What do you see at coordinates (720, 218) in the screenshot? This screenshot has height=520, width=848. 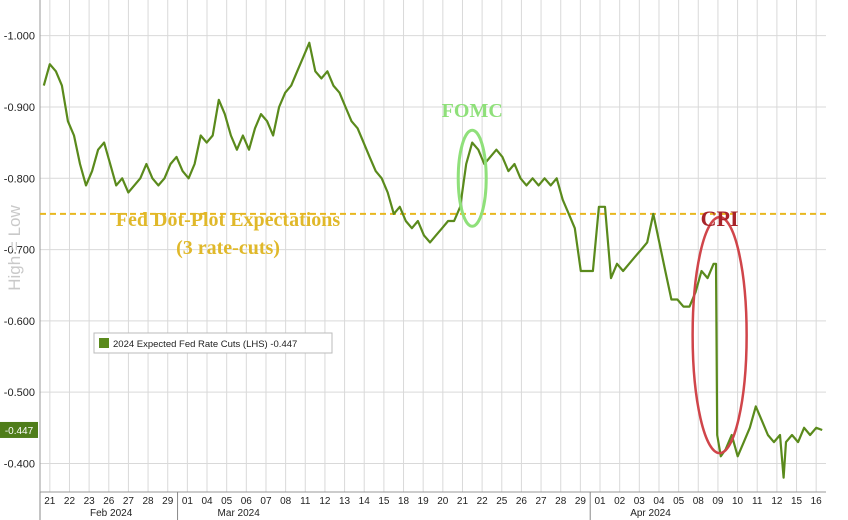 I see `cpi-label: CPI` at bounding box center [720, 218].